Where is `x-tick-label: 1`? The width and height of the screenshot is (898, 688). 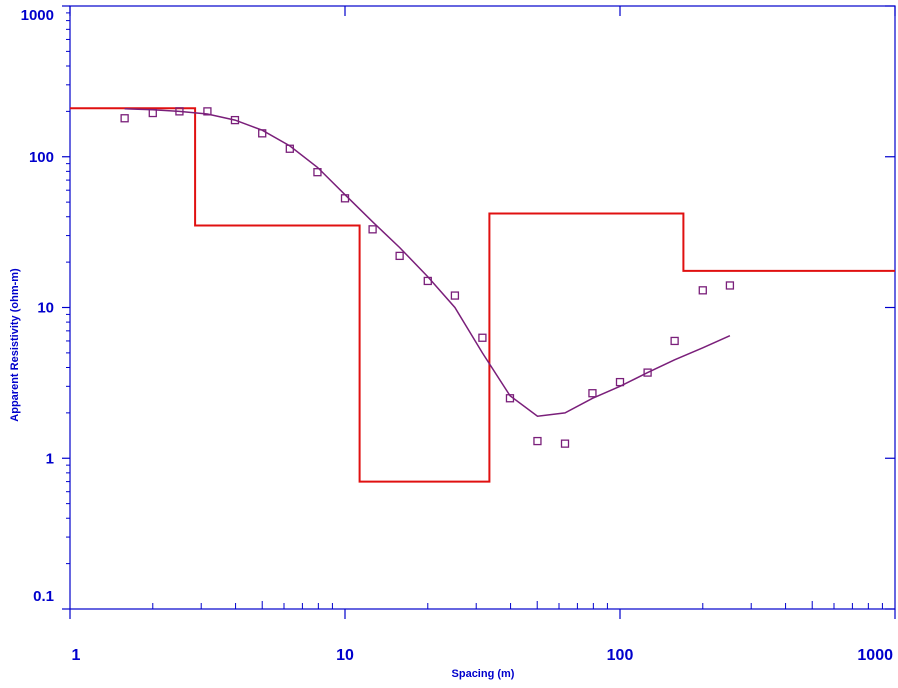
x-tick-label: 1 is located at coordinates (76, 655).